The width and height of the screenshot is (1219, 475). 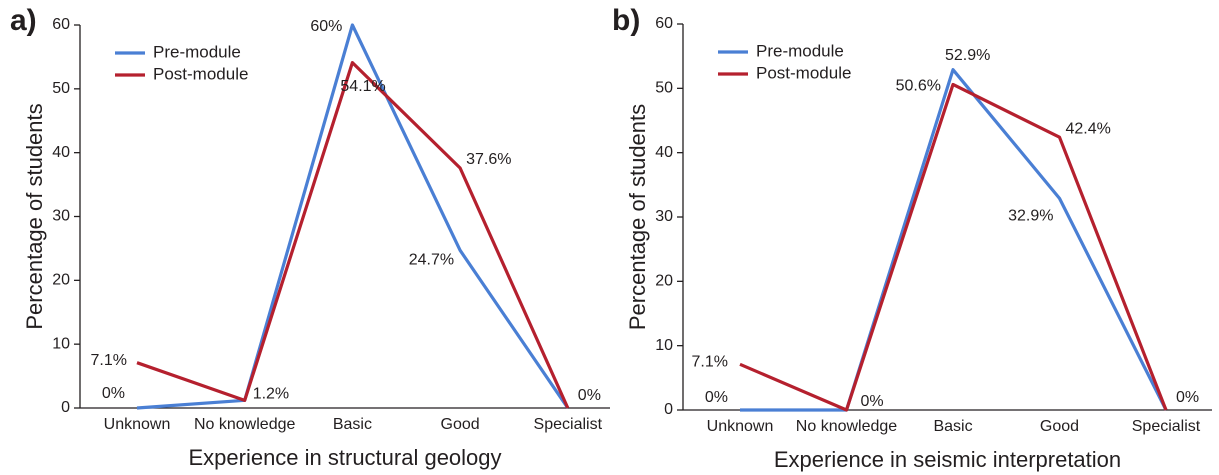 What do you see at coordinates (947, 459) in the screenshot?
I see `x-axis-title: Experience in seismic interpretation` at bounding box center [947, 459].